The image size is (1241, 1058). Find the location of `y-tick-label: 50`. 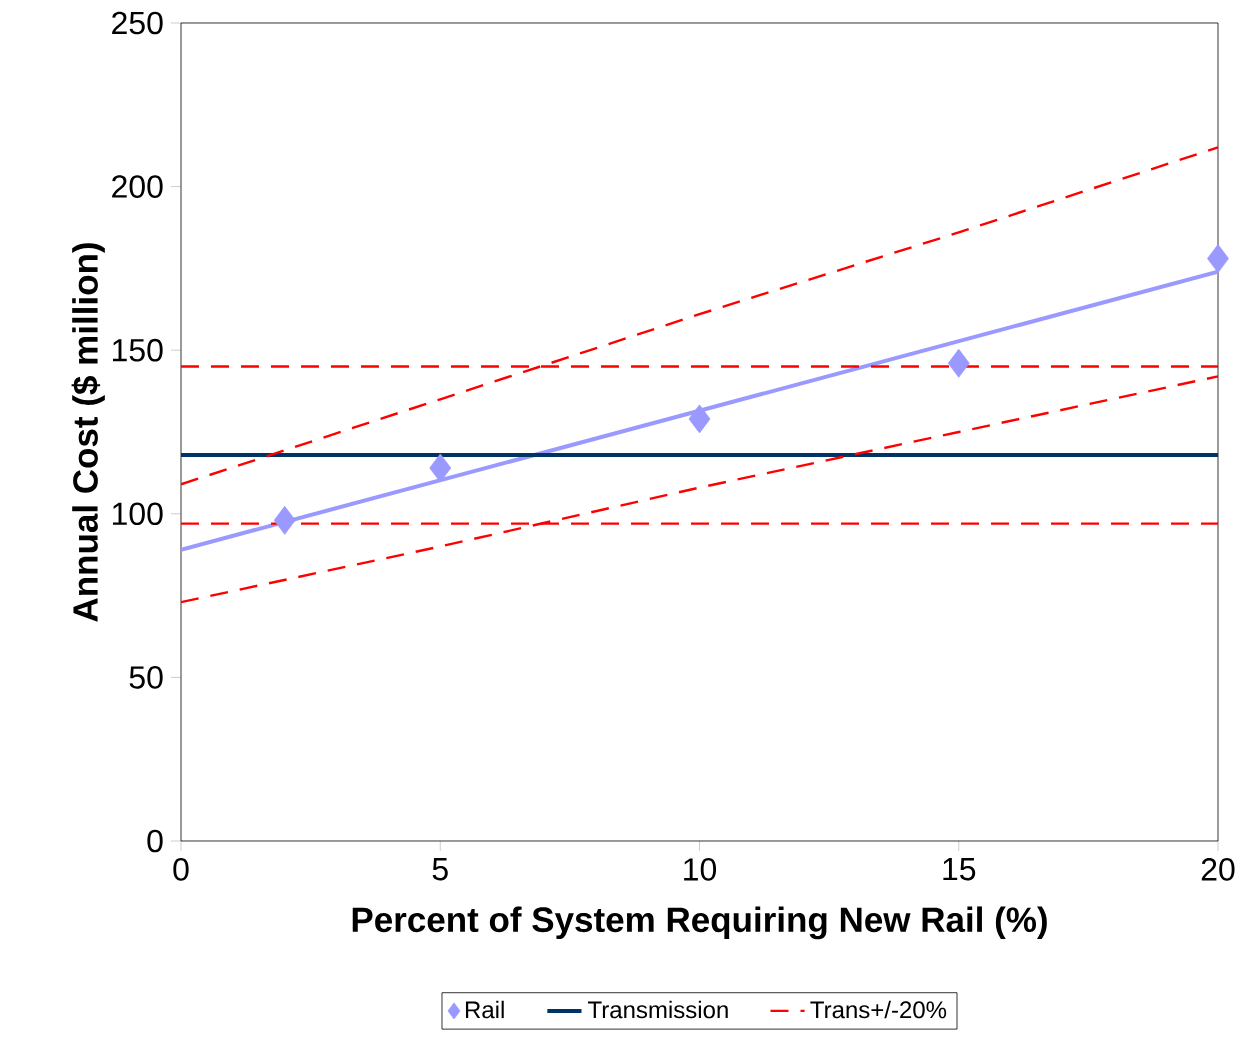

y-tick-label: 50 is located at coordinates (146, 677).